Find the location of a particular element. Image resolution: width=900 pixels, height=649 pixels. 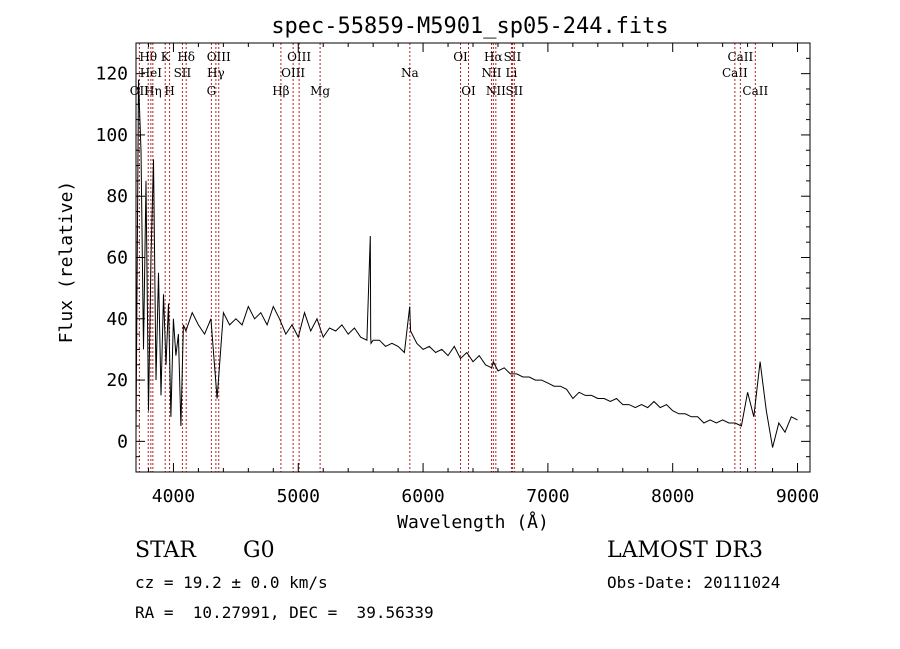

line-marker-label: Hα is located at coordinates (493, 57).